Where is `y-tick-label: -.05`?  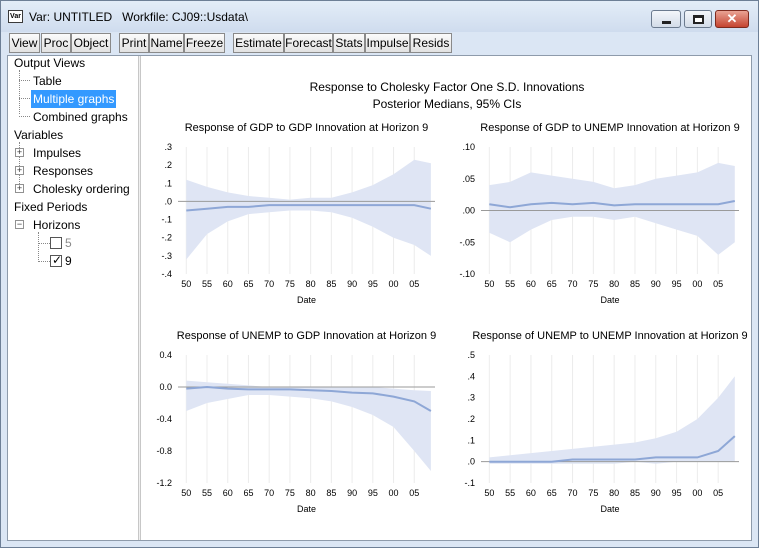
y-tick-label: -.05 is located at coordinates (467, 242).